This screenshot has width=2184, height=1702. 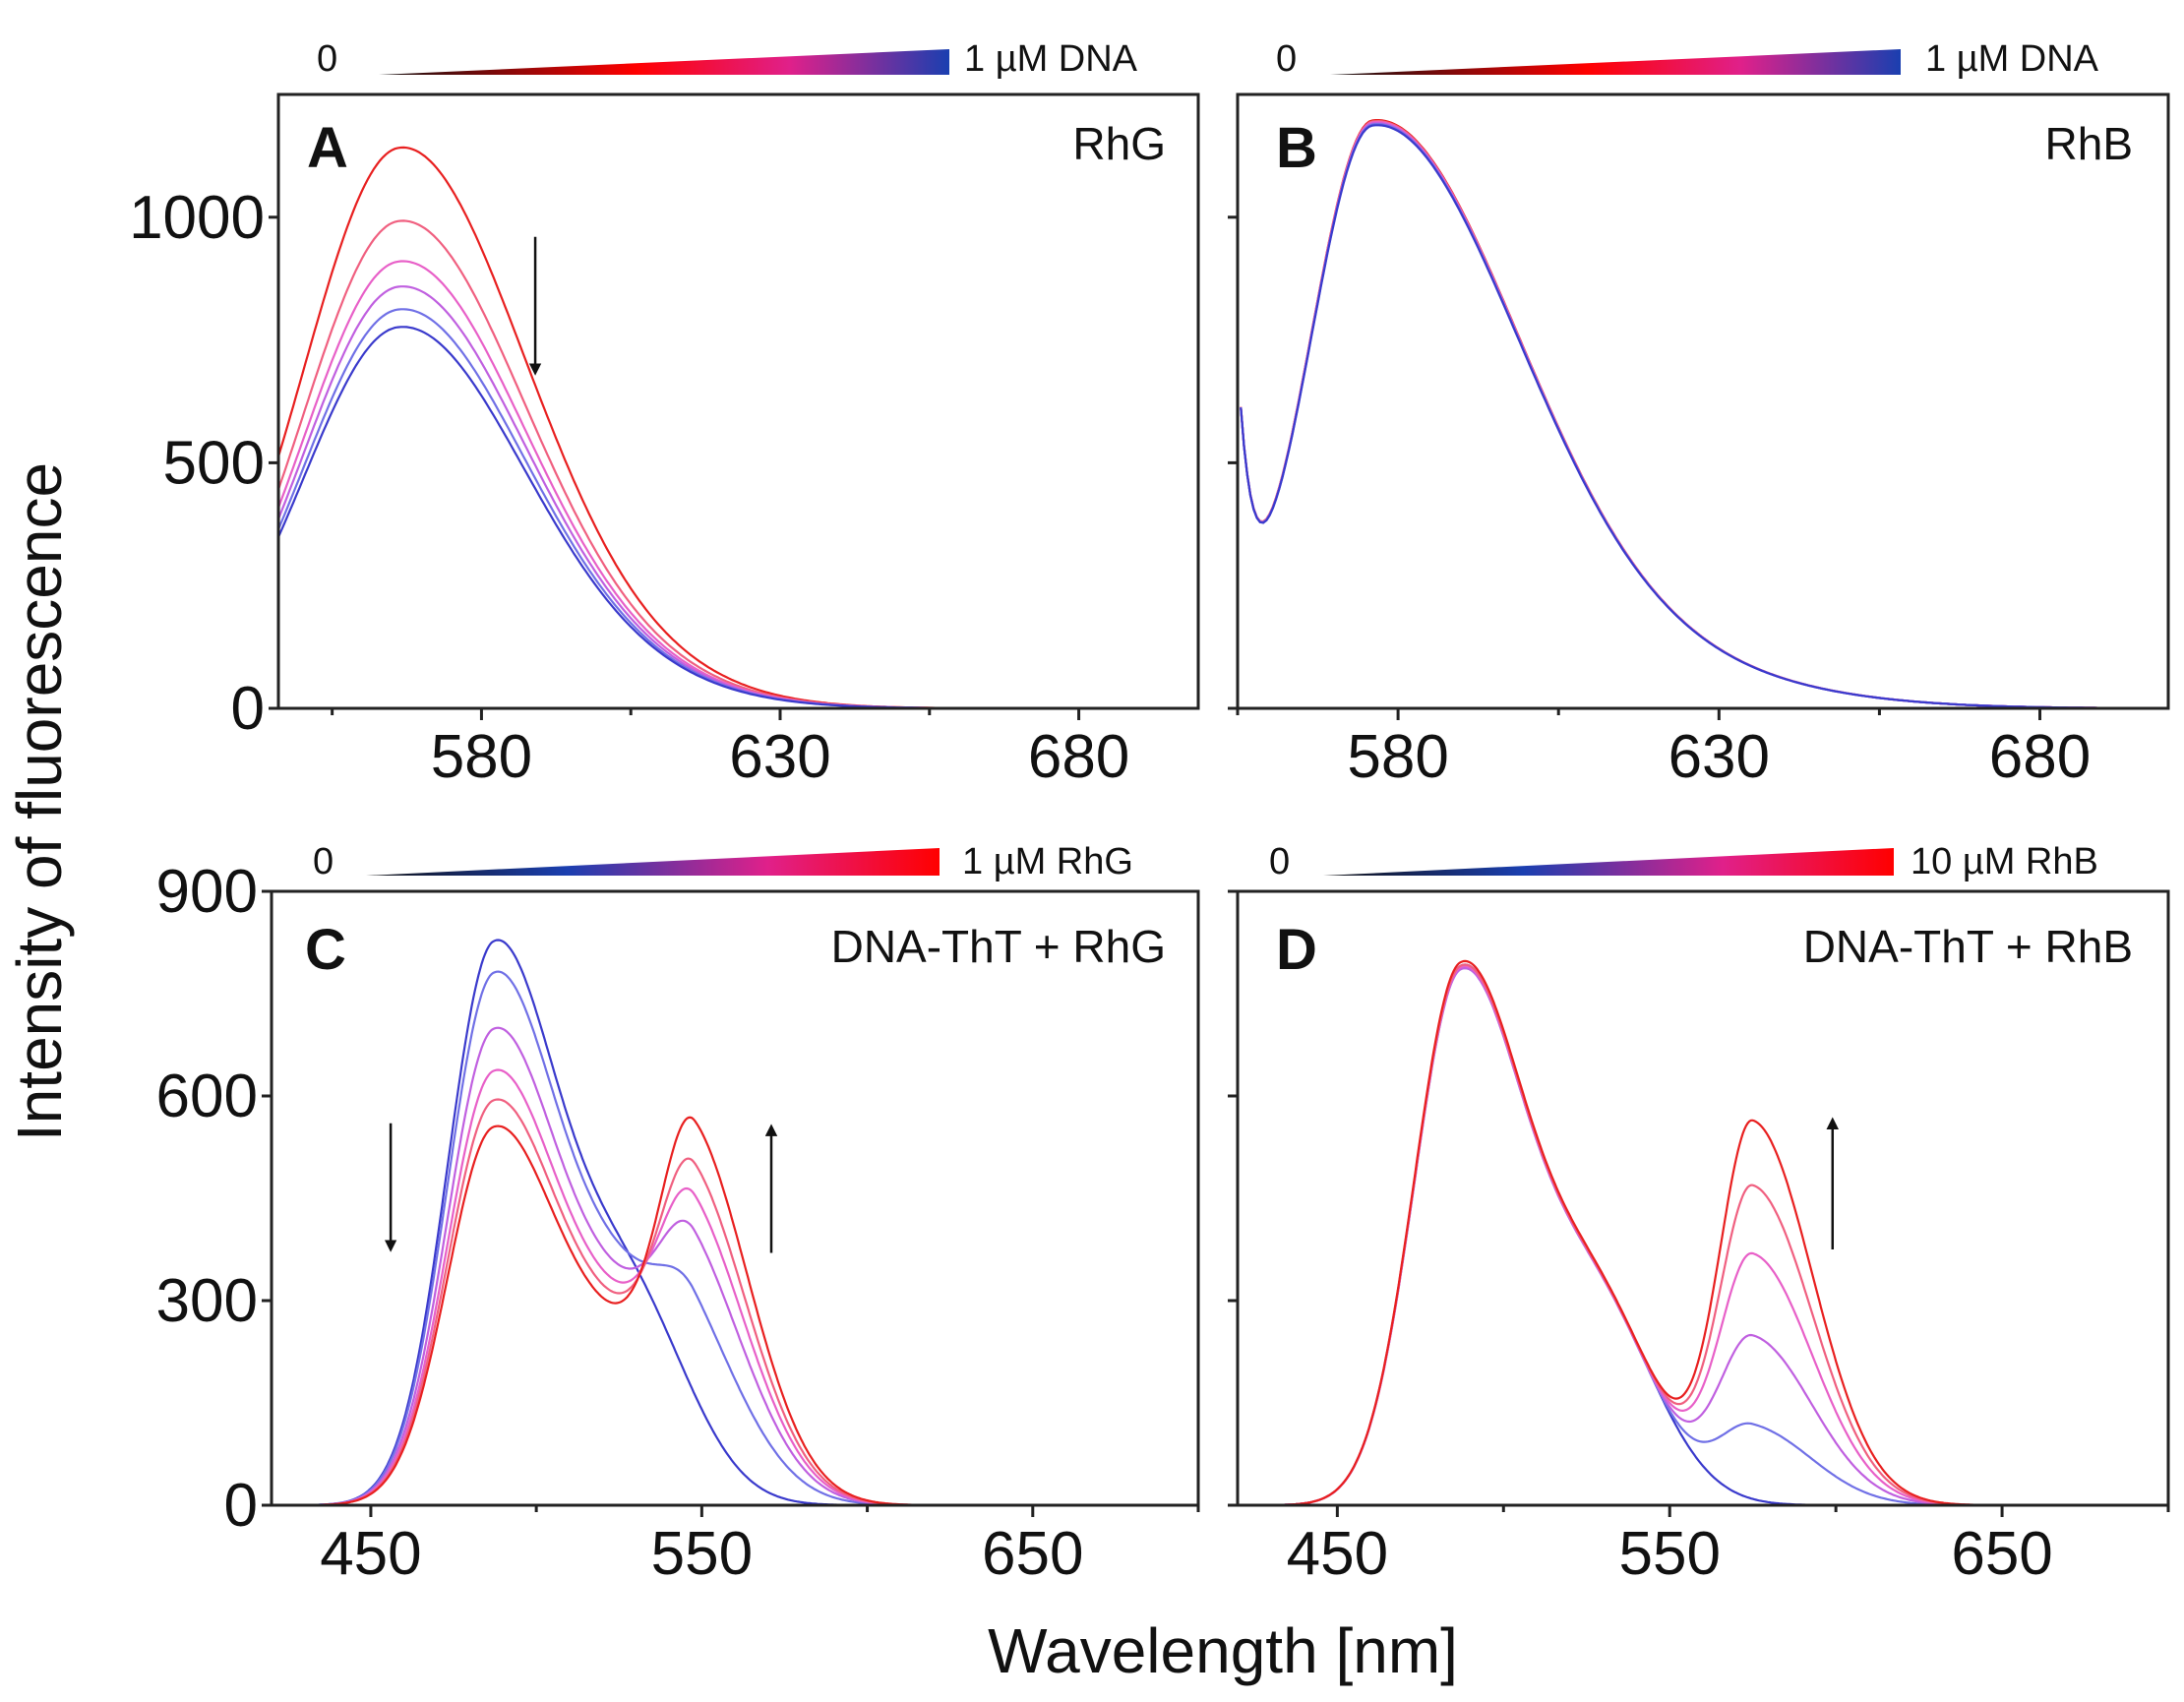 I want to click on panel-b-series-5-line, so click(x=1704, y=416).